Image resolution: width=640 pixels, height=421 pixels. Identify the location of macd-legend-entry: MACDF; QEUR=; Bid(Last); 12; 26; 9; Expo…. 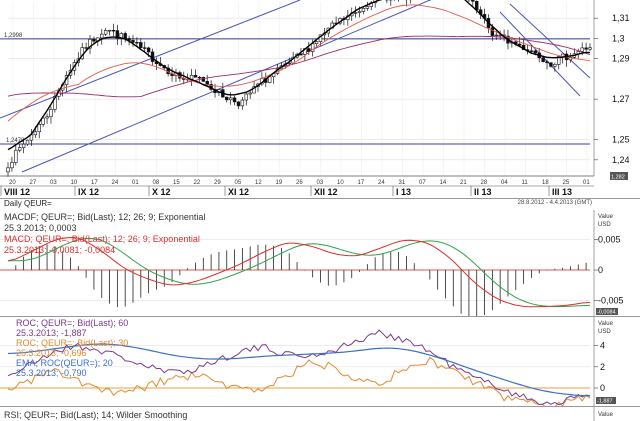
(104, 217).